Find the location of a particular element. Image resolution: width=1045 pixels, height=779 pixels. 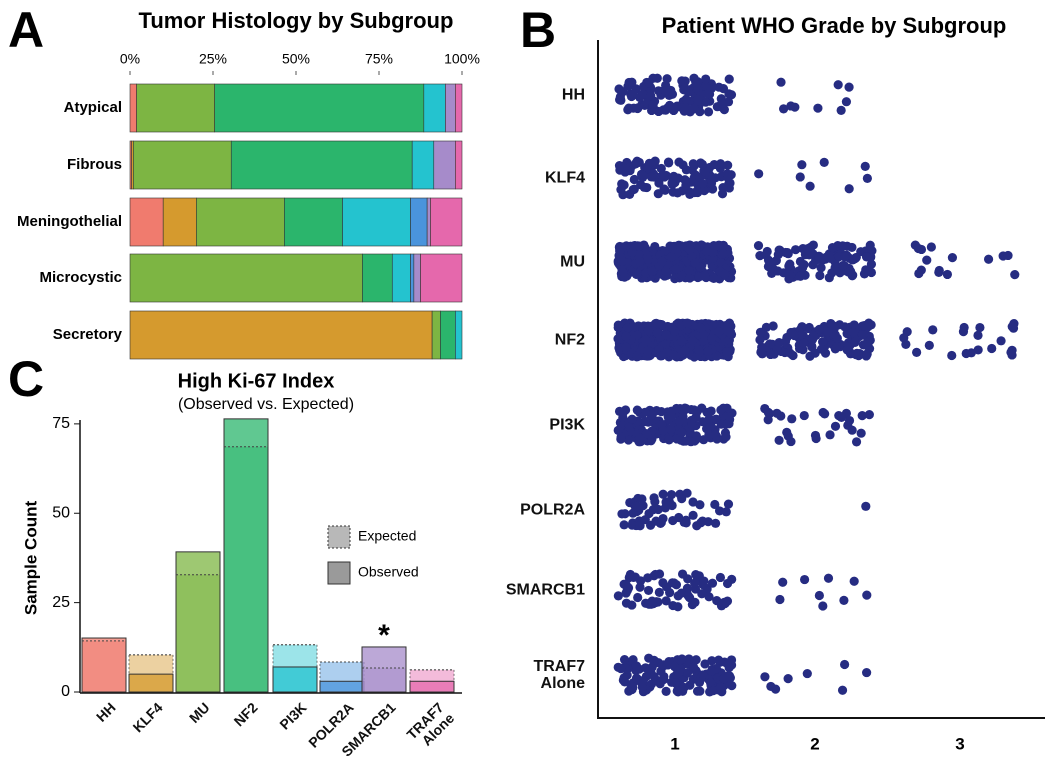

y-tick-label: Microcystic is located at coordinates (80, 277).